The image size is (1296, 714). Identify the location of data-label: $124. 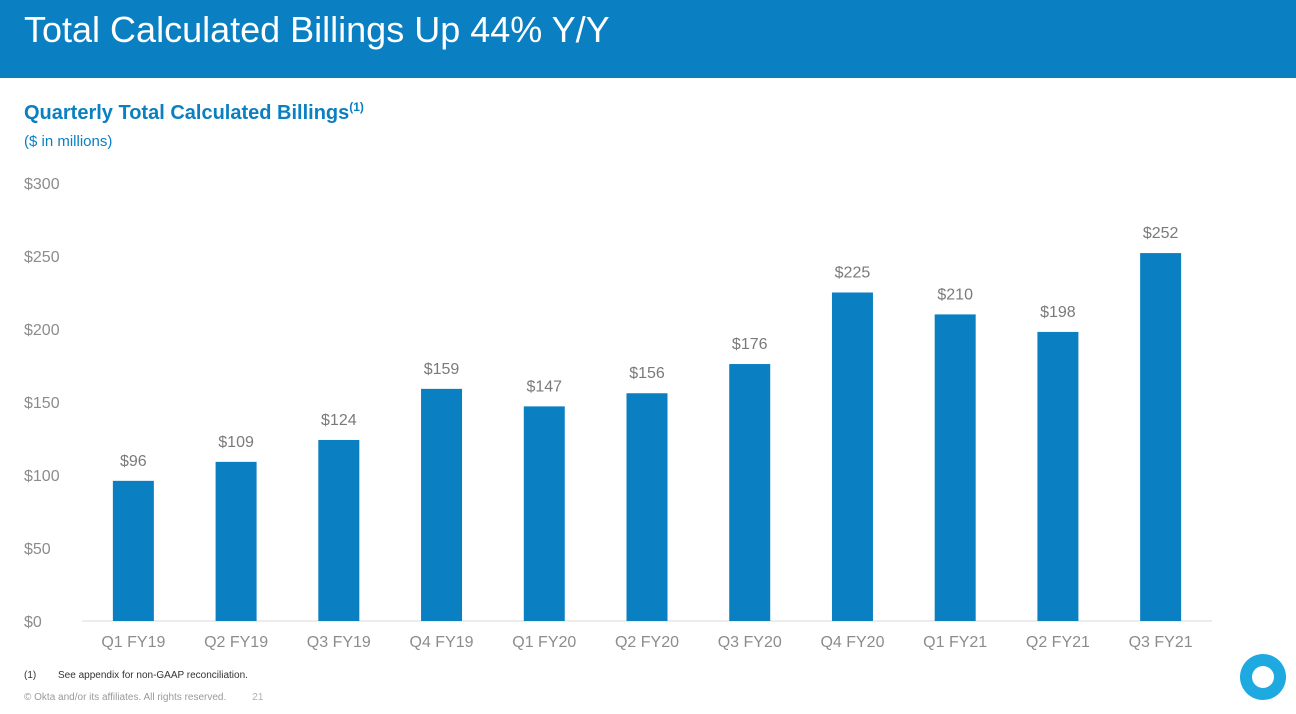
(339, 420).